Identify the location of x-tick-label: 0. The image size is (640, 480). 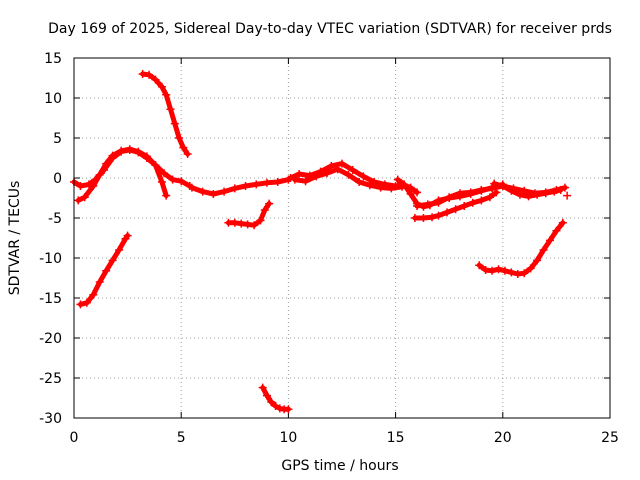
(74, 438).